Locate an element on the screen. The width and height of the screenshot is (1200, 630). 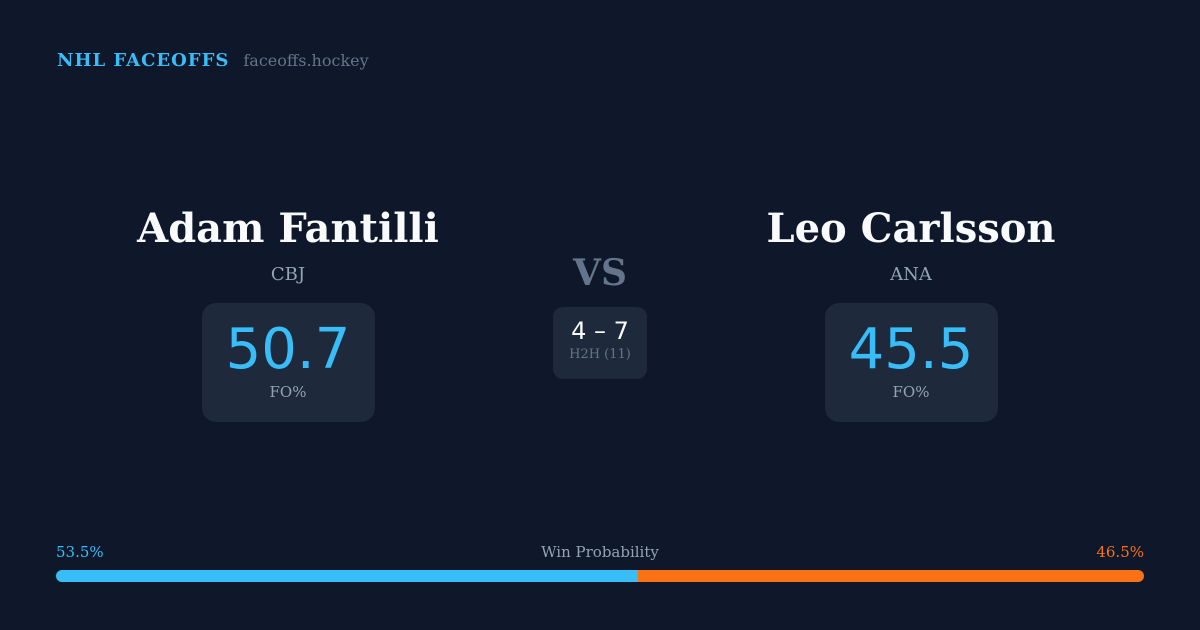
brand-title: NHL FACEOFFS is located at coordinates (143, 60).